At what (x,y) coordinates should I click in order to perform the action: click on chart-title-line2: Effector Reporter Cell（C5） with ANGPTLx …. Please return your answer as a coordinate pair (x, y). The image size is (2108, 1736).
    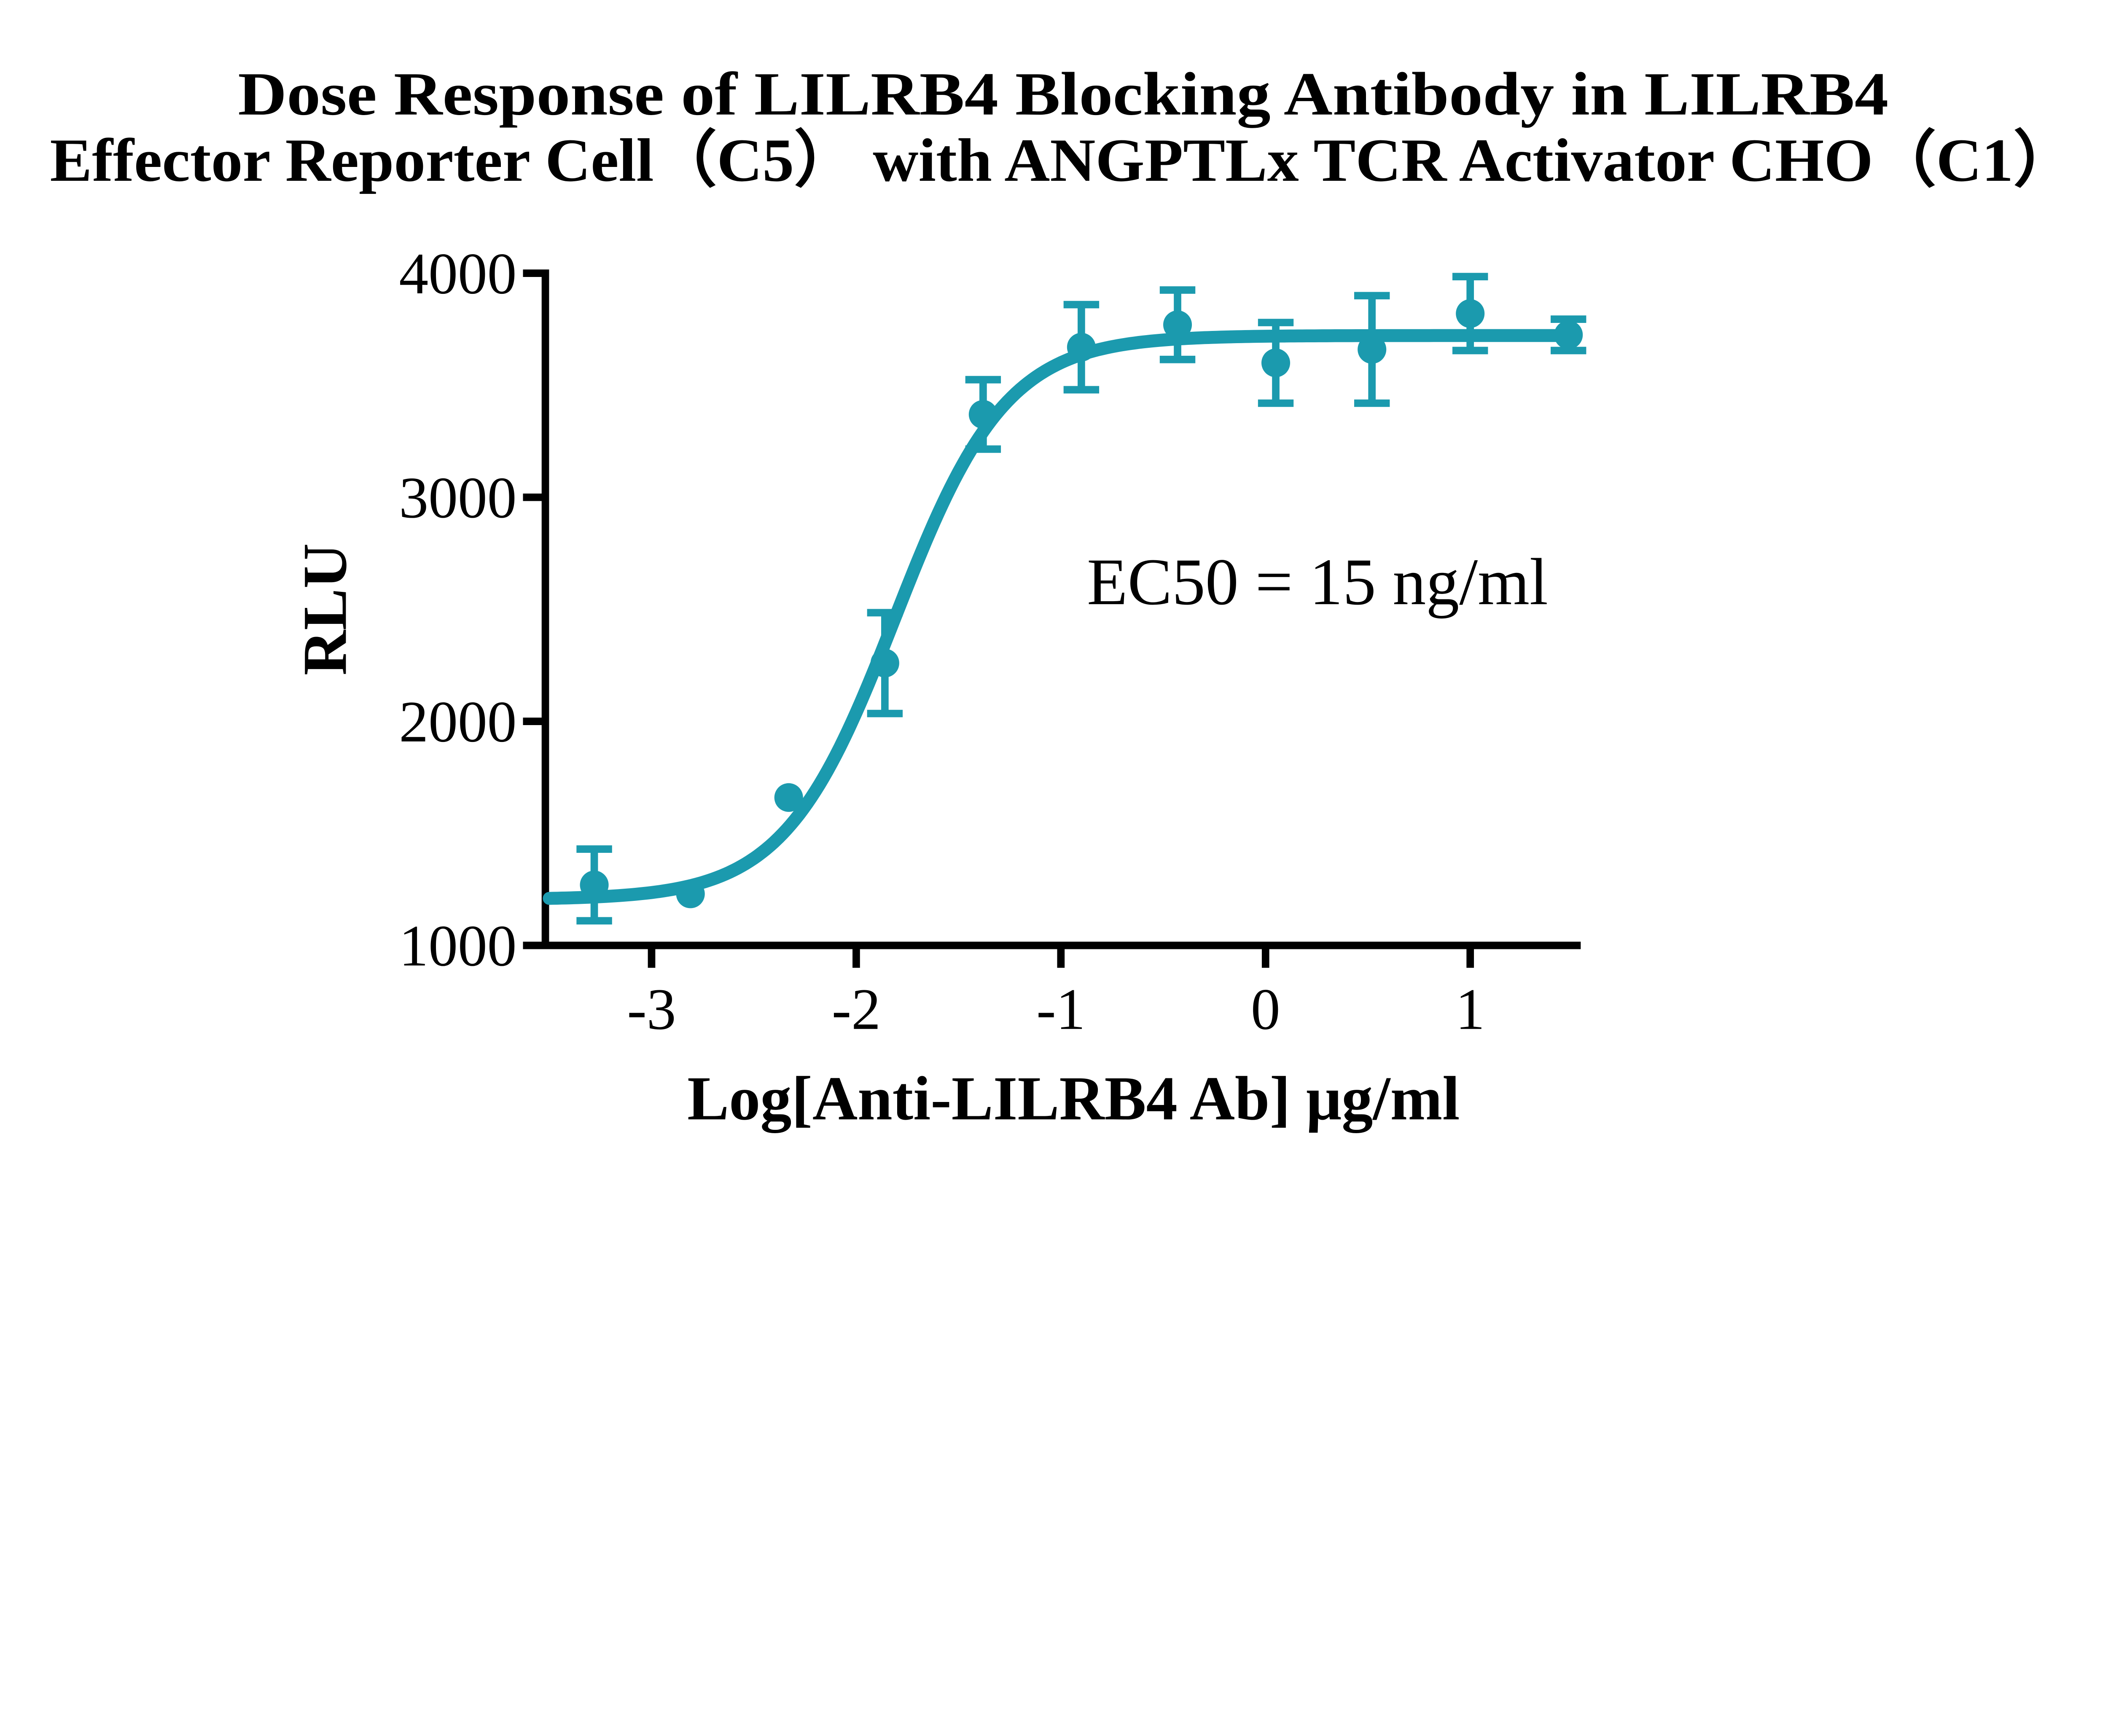
    Looking at the image, I should click on (1063, 160).